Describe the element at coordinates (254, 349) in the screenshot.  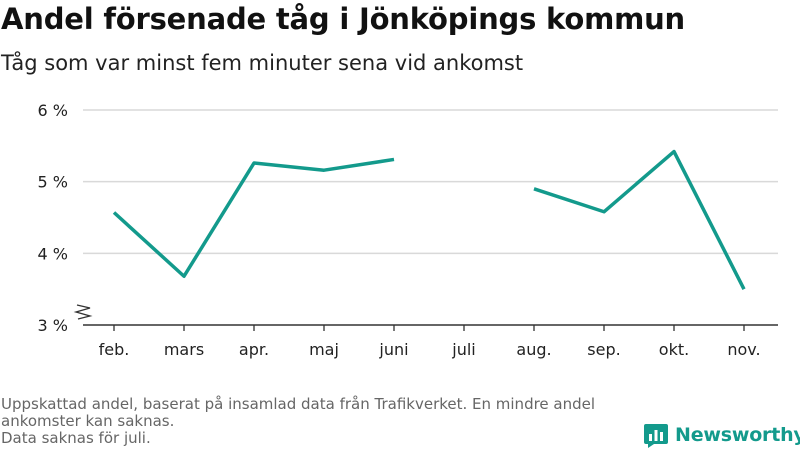
I see `x-tick-label: apr.` at that location.